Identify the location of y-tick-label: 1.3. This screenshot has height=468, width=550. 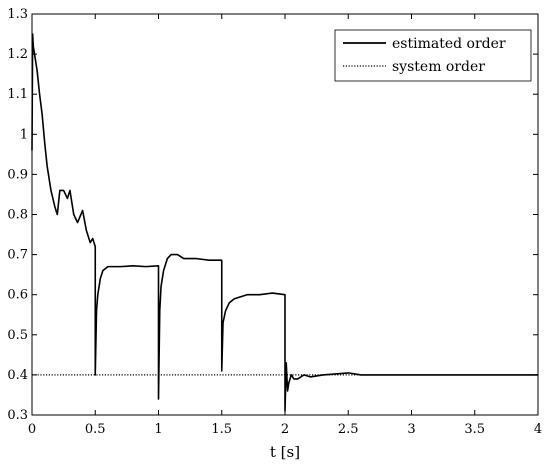
(17, 14).